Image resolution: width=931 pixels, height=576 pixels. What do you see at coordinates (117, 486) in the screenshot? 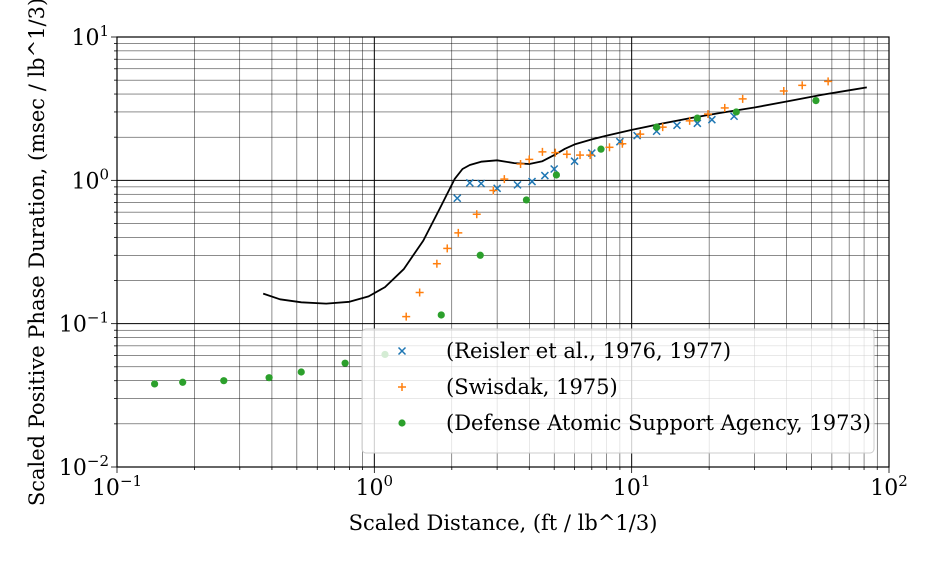
I see `x-tick-label: 10⁻¹` at bounding box center [117, 486].